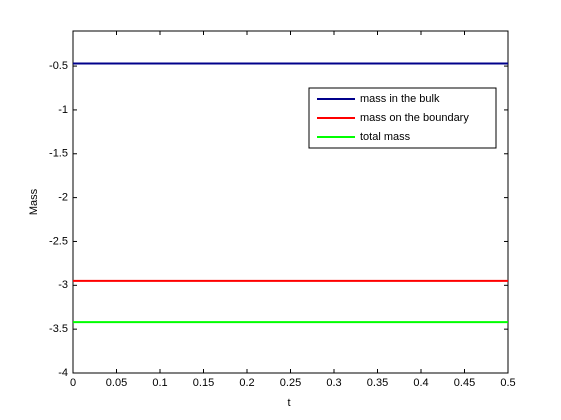 The height and width of the screenshot is (420, 561). I want to click on x-tick-label: 0.05, so click(116, 383).